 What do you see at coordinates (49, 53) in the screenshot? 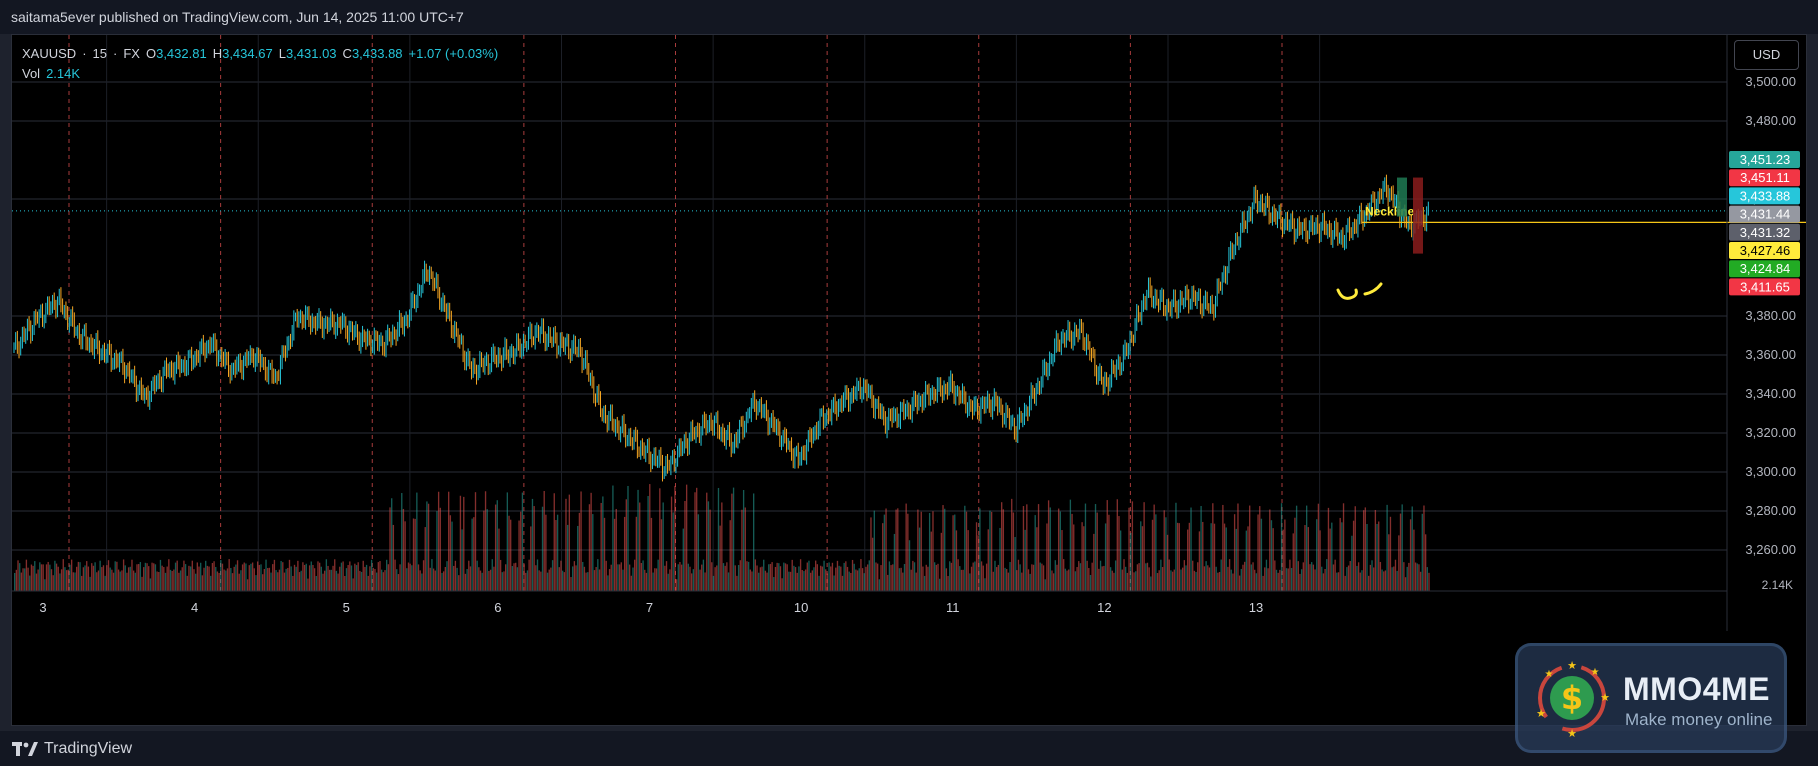
I see `symbol-name: XAUUSD` at bounding box center [49, 53].